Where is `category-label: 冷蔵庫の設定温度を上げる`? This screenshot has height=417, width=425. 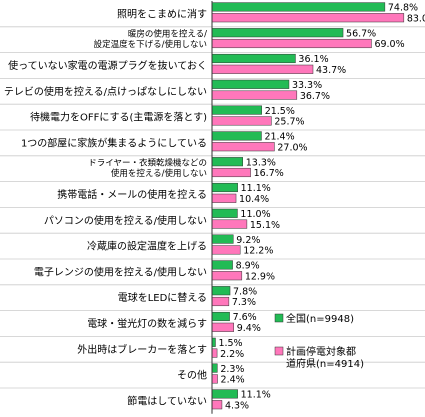
category-label: 冷蔵庫の設定温度を上げる is located at coordinates (147, 246).